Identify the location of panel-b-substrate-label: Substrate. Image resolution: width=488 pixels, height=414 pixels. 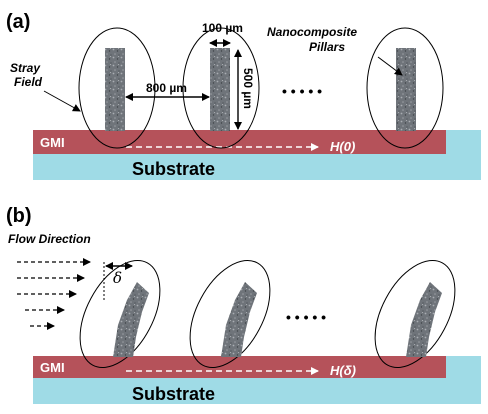
(173, 394).